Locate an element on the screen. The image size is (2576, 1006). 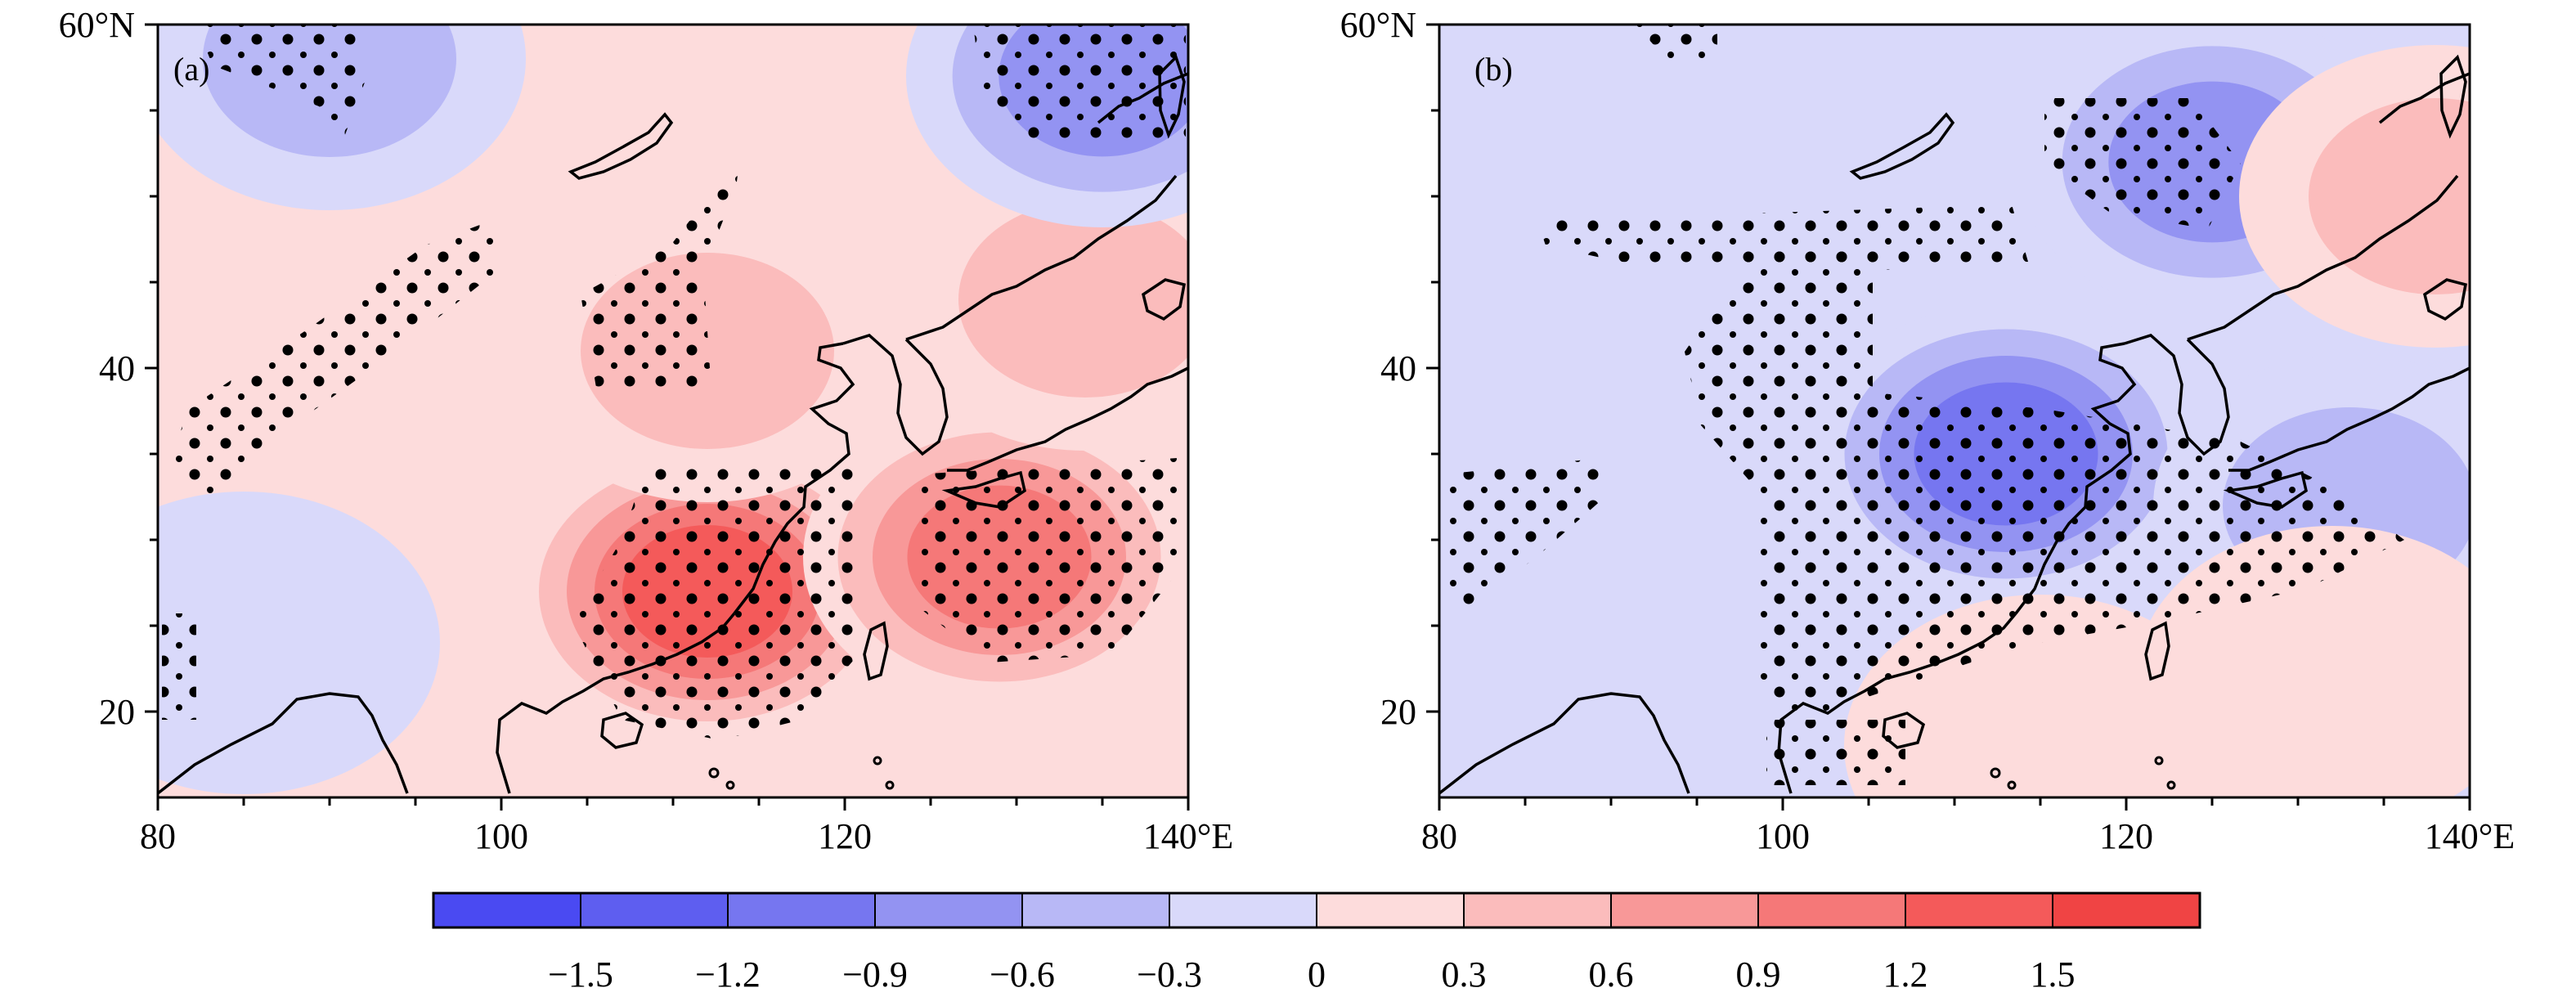
panel-b-x-label: 140°E is located at coordinates (2470, 836).